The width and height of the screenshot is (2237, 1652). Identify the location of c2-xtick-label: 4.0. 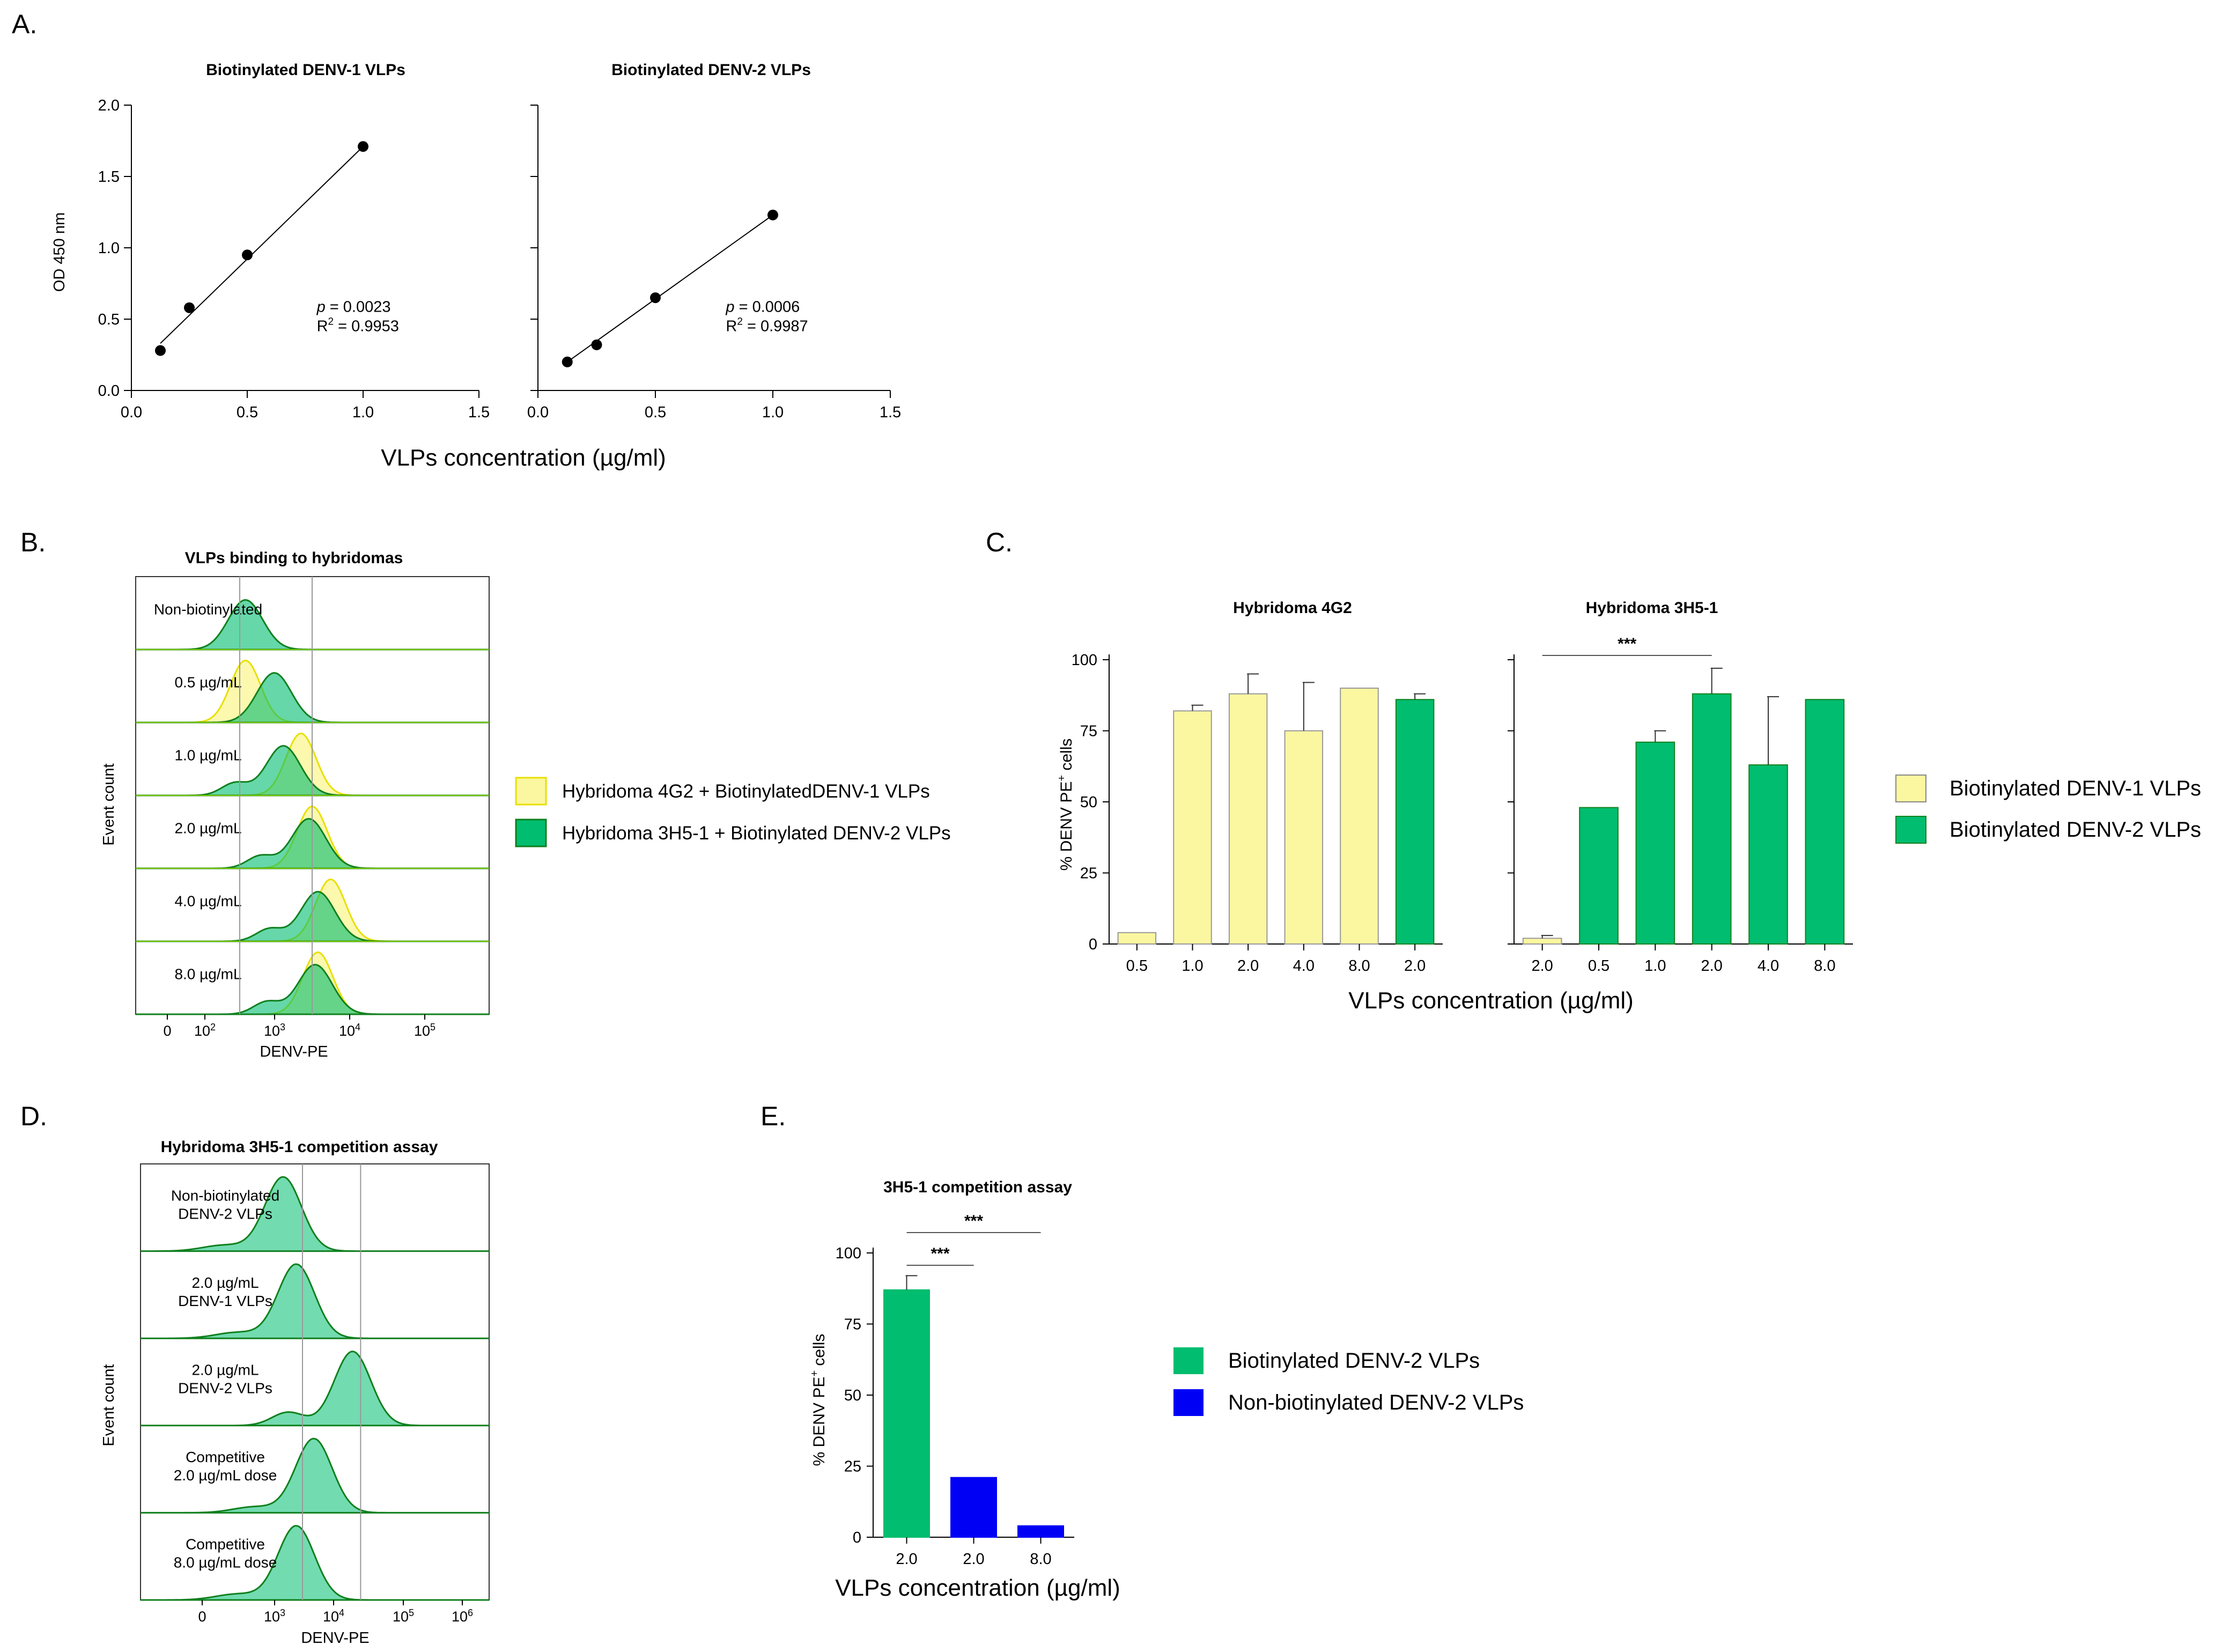
(1768, 966).